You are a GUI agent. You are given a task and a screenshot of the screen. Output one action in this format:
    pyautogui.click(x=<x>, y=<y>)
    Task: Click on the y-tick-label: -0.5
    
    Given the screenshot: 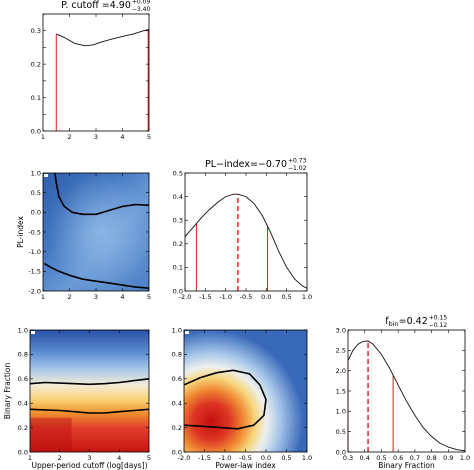 What is the action you would take?
    pyautogui.click(x=34, y=232)
    